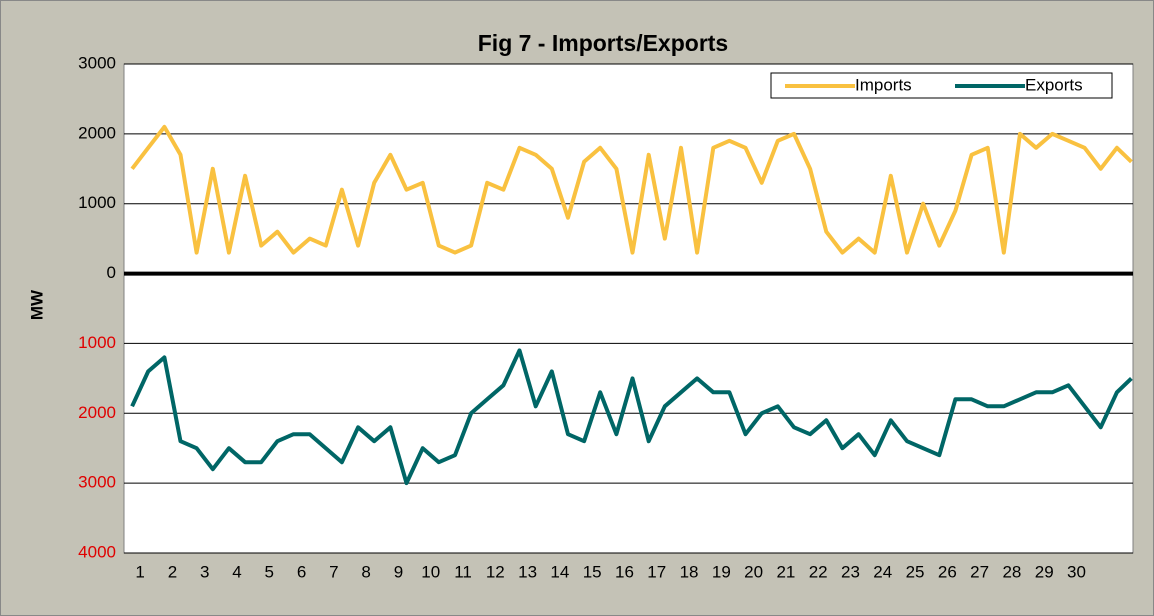 Image resolution: width=1154 pixels, height=616 pixels. What do you see at coordinates (139, 571) in the screenshot?
I see `x-tick-label: 1` at bounding box center [139, 571].